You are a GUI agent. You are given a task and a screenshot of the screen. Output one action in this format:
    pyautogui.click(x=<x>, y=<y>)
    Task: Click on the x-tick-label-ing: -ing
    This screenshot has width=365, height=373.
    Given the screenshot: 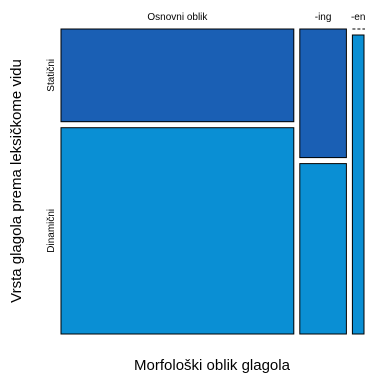 What is the action you would take?
    pyautogui.click(x=323, y=17)
    